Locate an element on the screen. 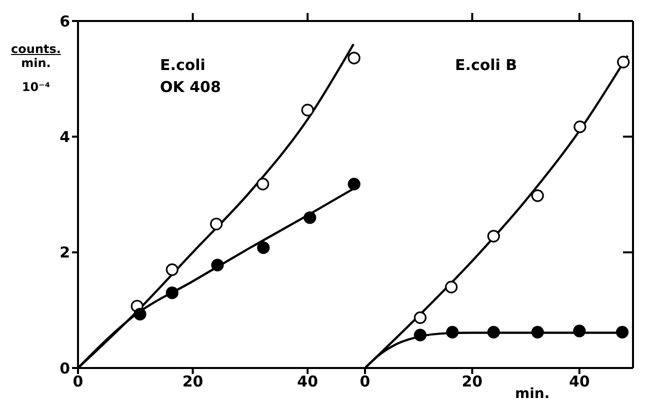 Image resolution: width=652 pixels, height=408 pixels. y-axis-title: counts. min. 10⁻⁴ is located at coordinates (36, 68).